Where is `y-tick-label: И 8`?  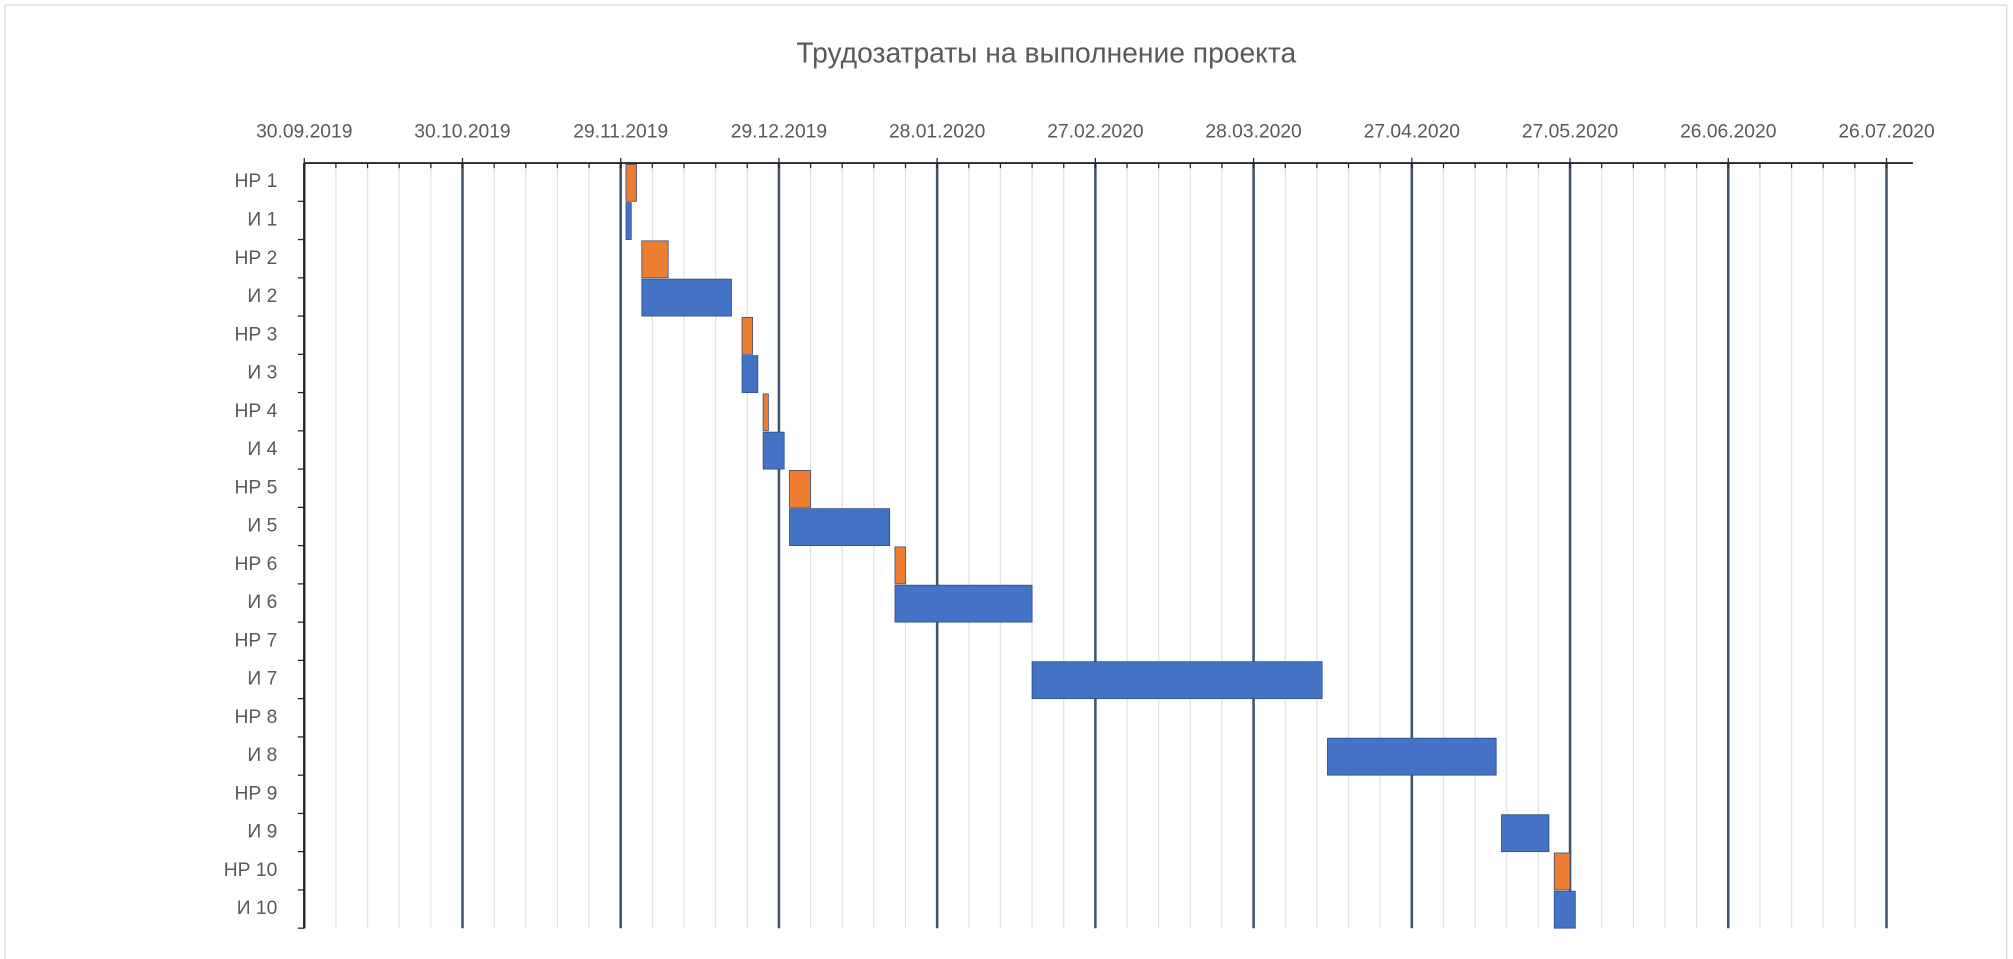 y-tick-label: И 8 is located at coordinates (262, 755).